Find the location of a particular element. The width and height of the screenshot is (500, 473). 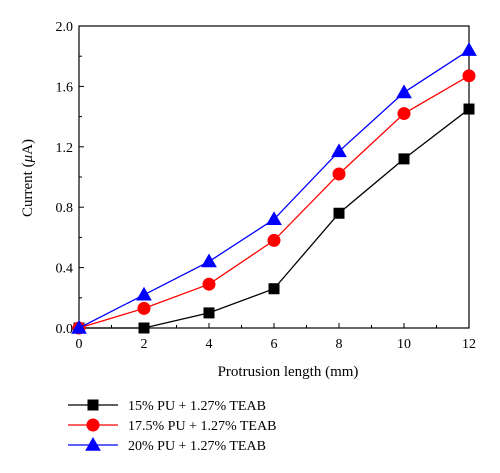

x-tick-label: 10 is located at coordinates (404, 344).